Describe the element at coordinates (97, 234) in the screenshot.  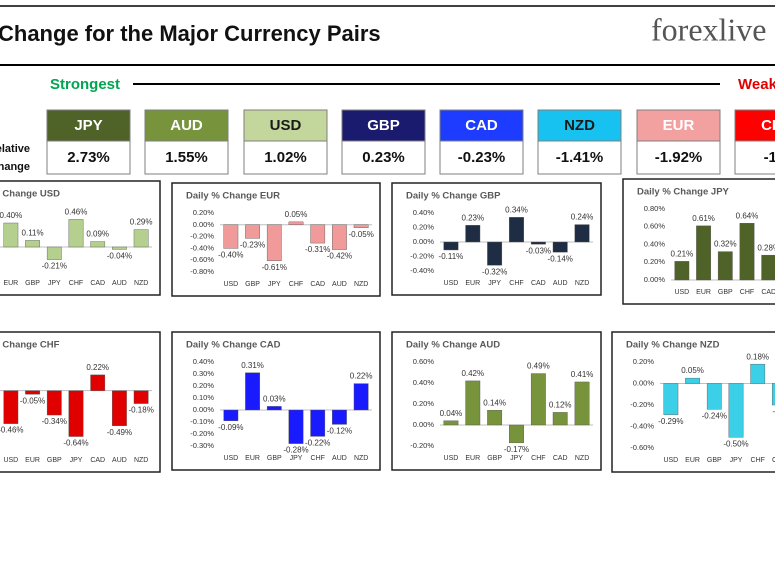
I see `data-label: 0.09%` at that location.